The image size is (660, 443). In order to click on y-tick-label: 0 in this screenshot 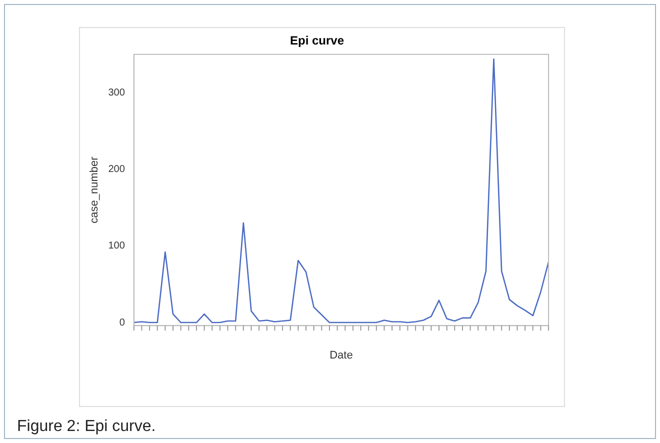, I will do `click(122, 322)`.